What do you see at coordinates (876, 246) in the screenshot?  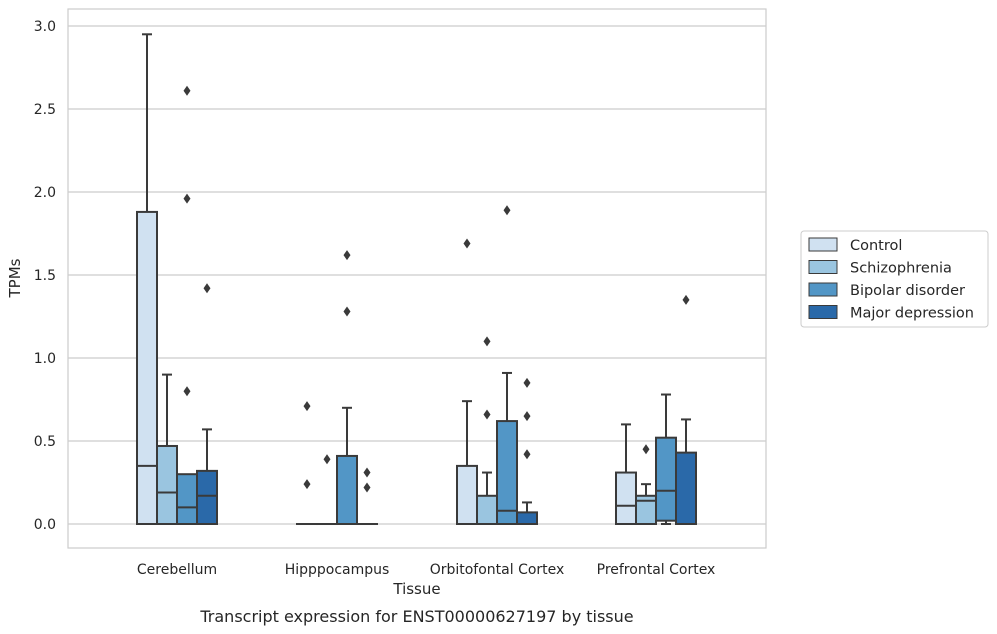 I see `legend-label: Control` at bounding box center [876, 246].